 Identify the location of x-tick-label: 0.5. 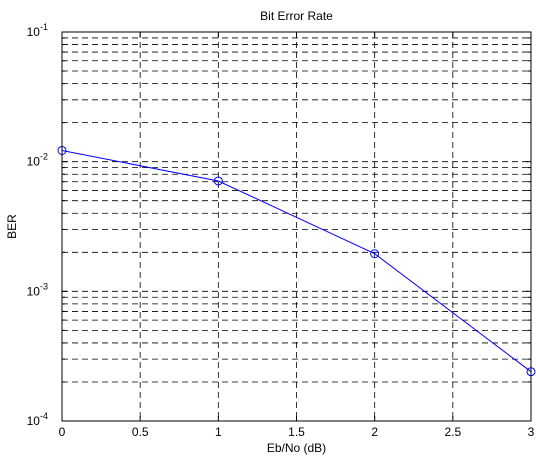
(140, 432).